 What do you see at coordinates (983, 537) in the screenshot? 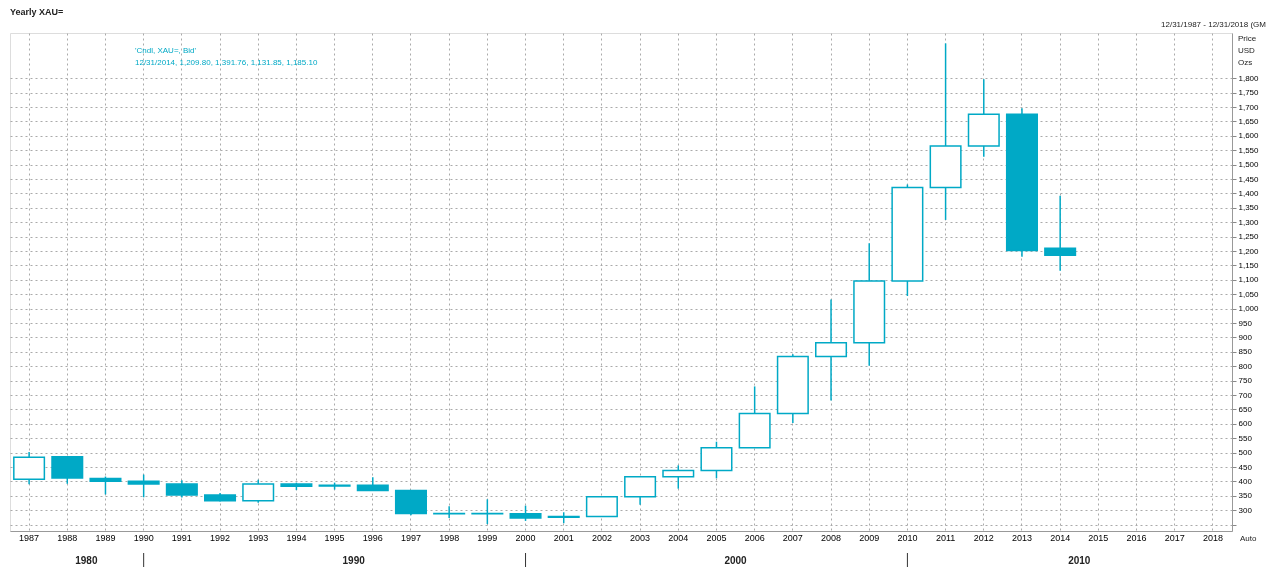
I see `x-tick-label: 2012` at bounding box center [983, 537].